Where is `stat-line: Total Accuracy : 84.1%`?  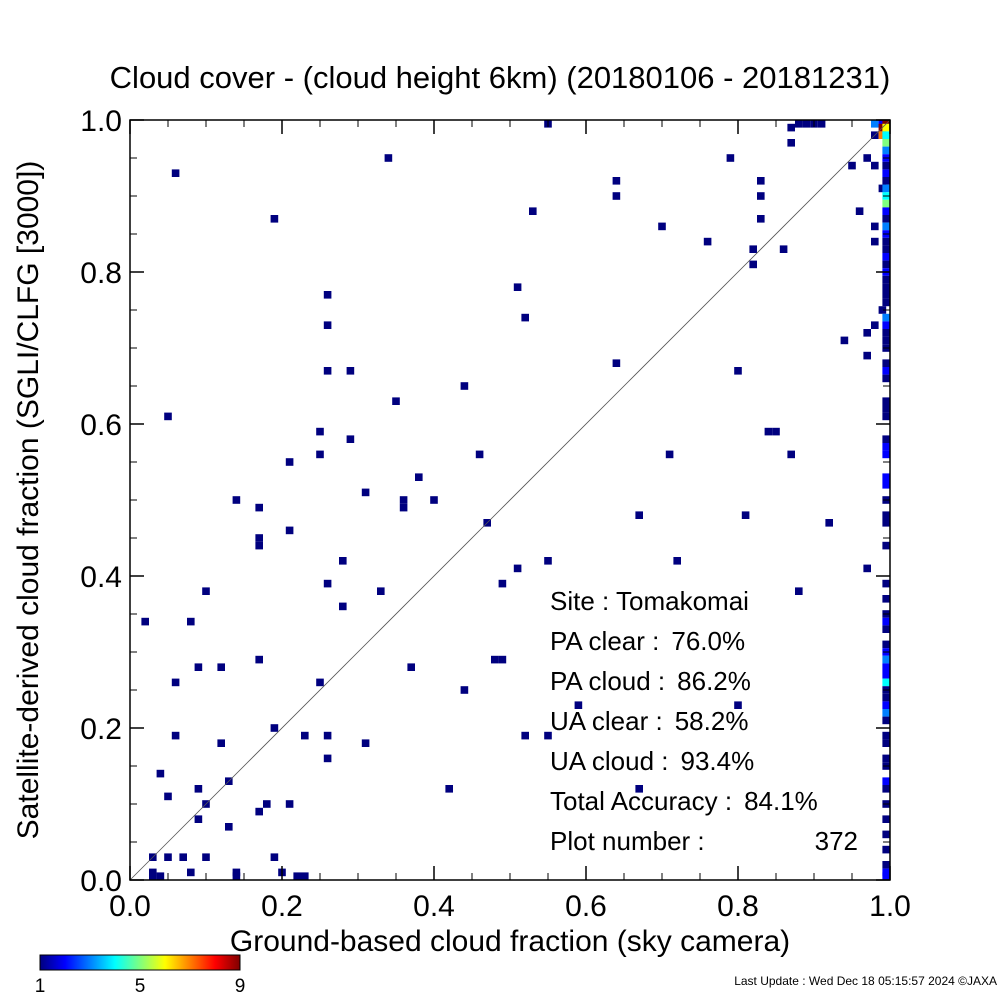
stat-line: Total Accuracy : 84.1% is located at coordinates (684, 801).